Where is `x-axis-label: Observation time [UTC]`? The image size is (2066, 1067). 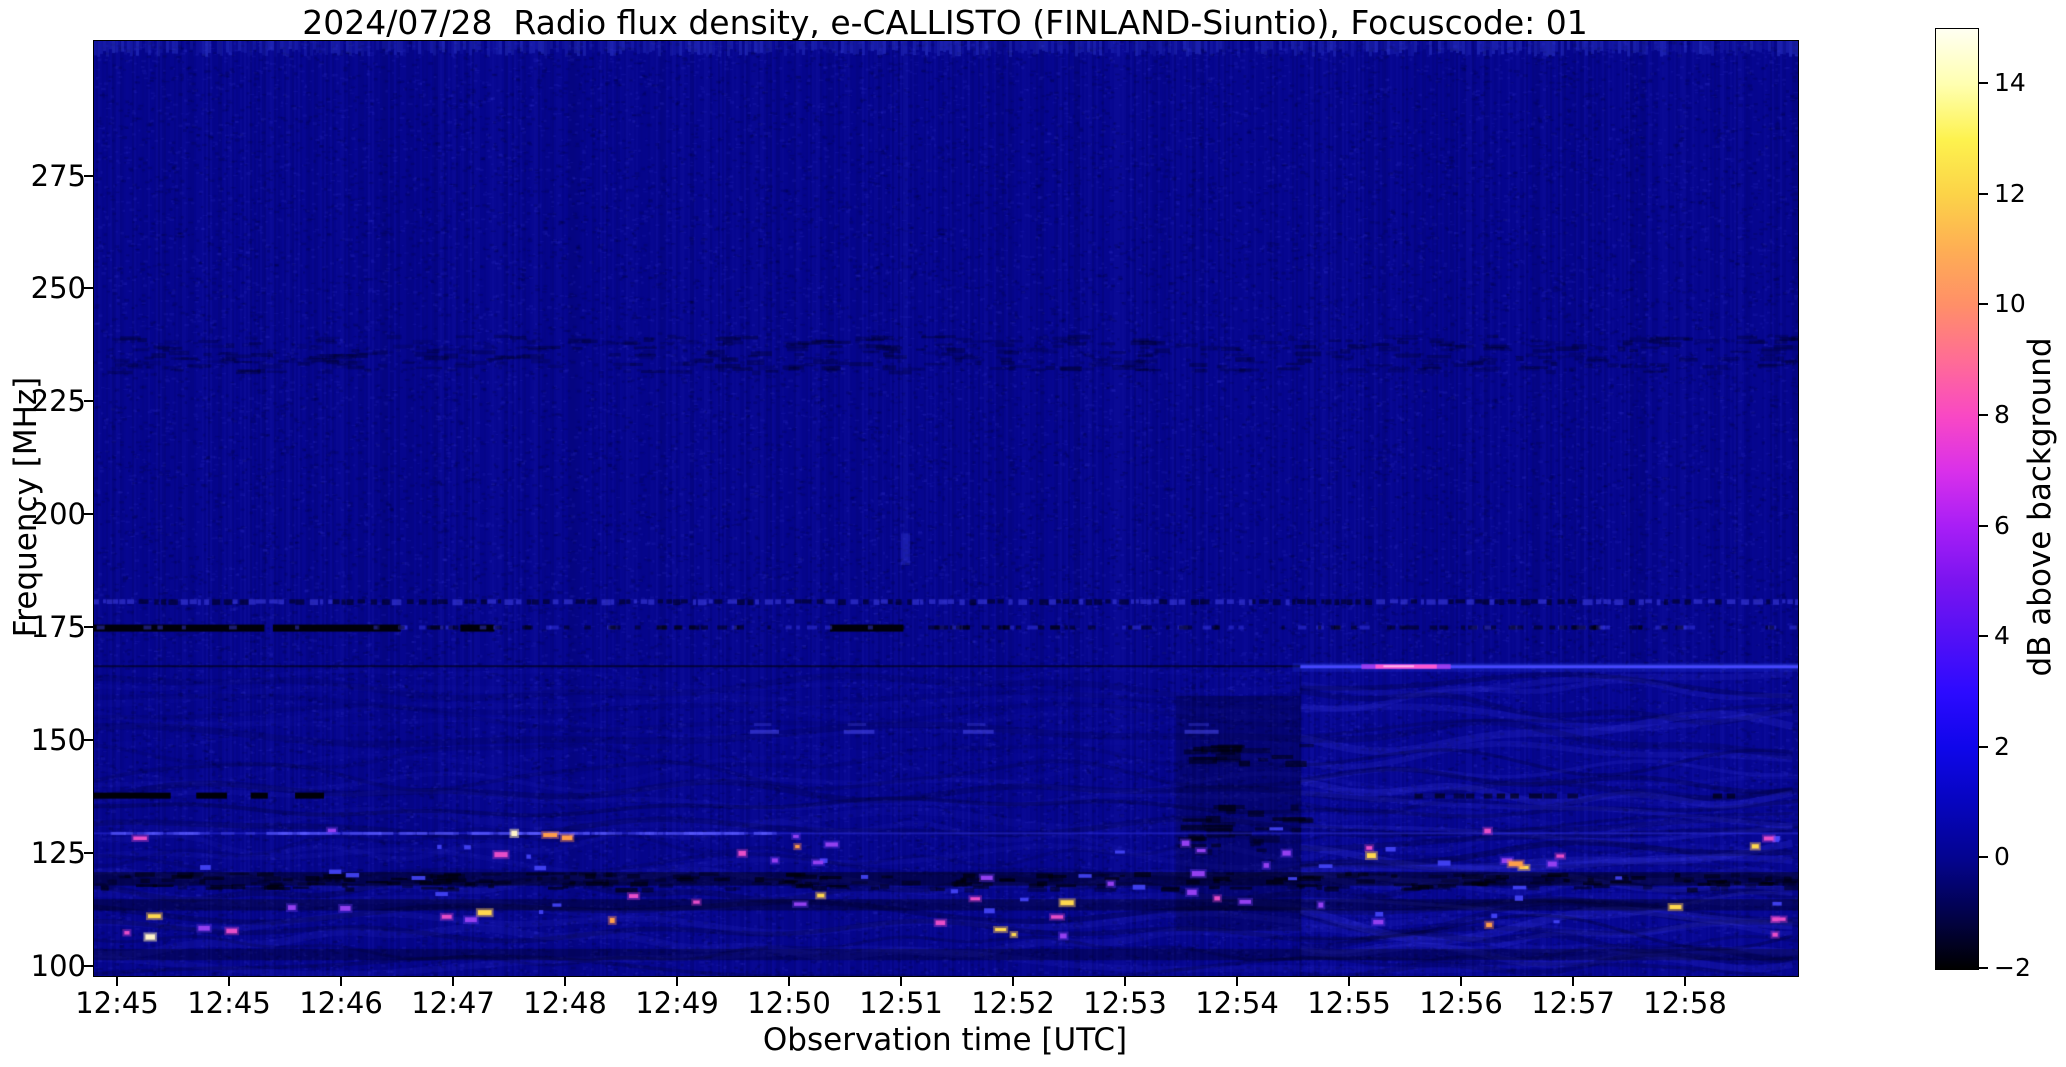 x-axis-label: Observation time [UTC] is located at coordinates (945, 1040).